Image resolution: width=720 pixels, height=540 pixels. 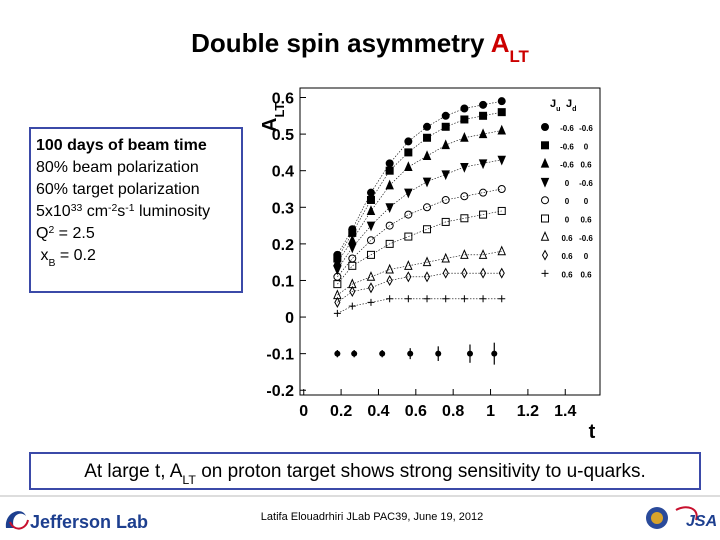 What do you see at coordinates (77, 208) in the screenshot?
I see `text-segment: 33` at bounding box center [77, 208].